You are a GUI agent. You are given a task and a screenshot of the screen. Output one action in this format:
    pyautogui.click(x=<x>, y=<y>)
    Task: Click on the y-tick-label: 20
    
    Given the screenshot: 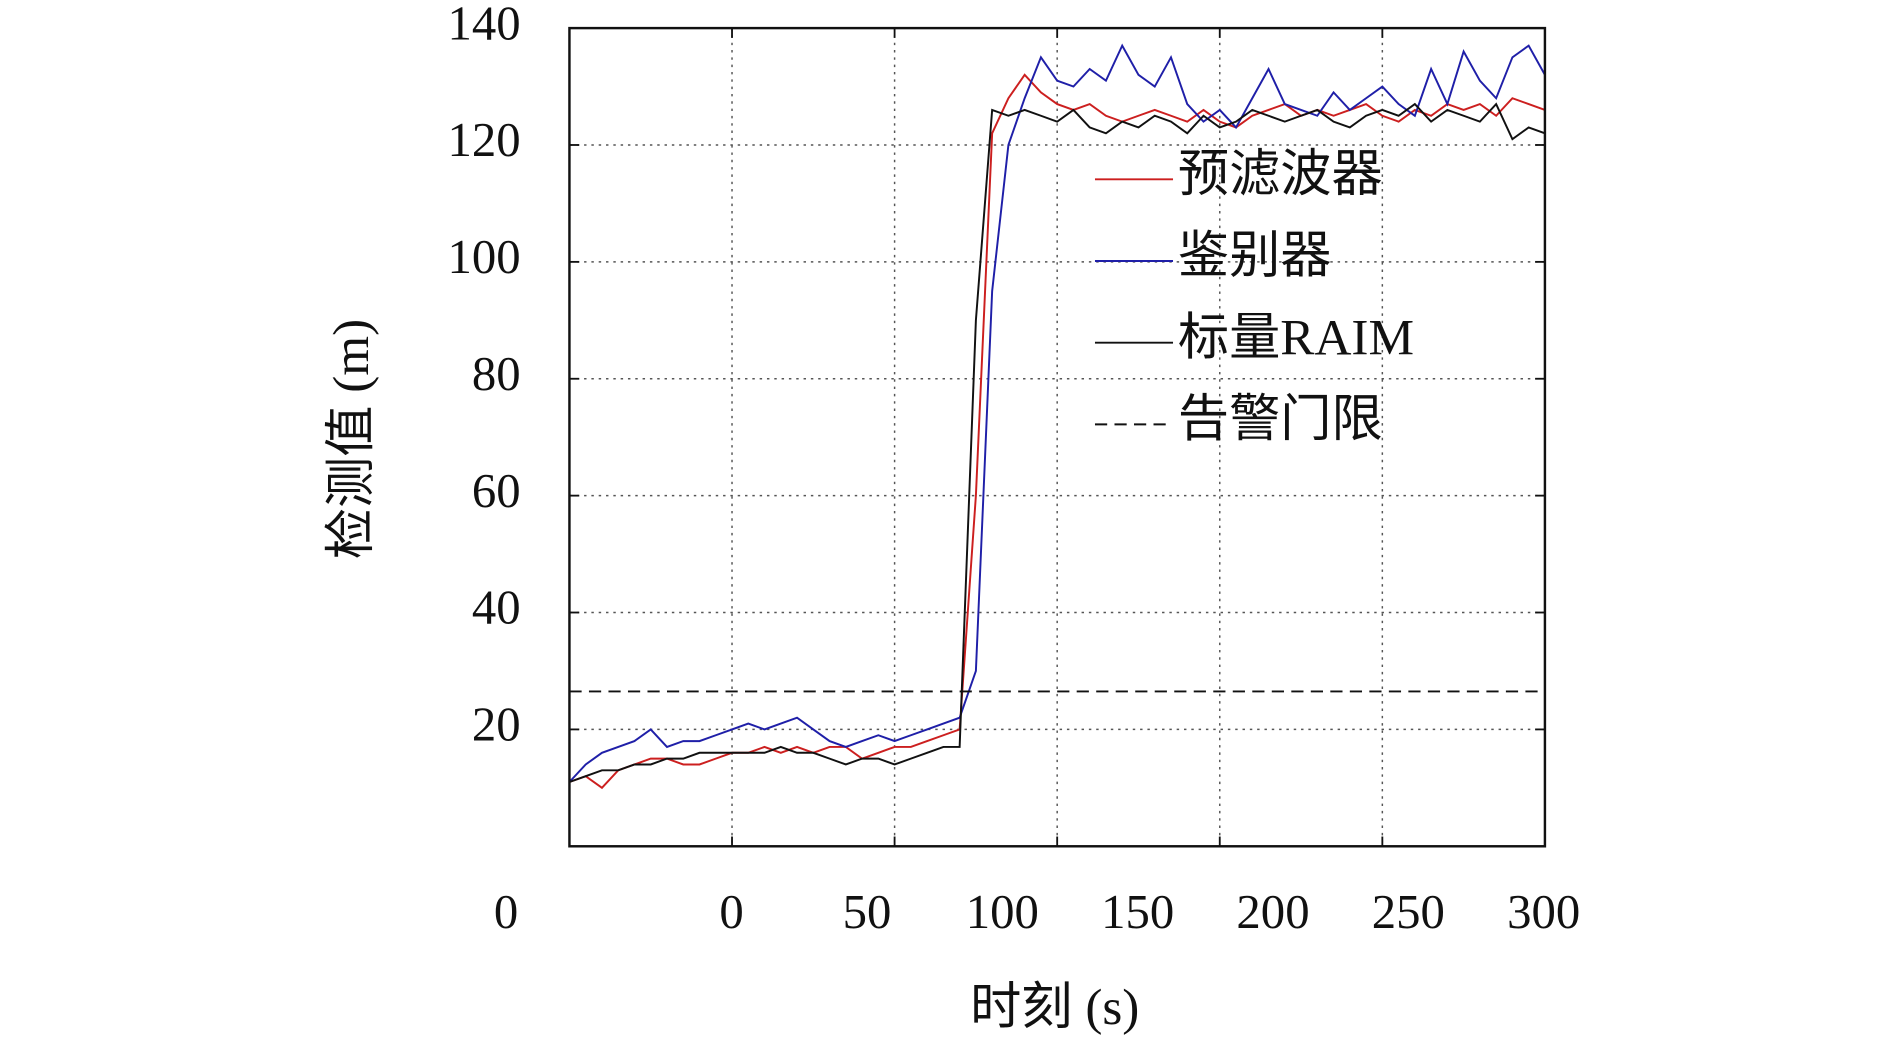 What is the action you would take?
    pyautogui.click(x=496, y=725)
    